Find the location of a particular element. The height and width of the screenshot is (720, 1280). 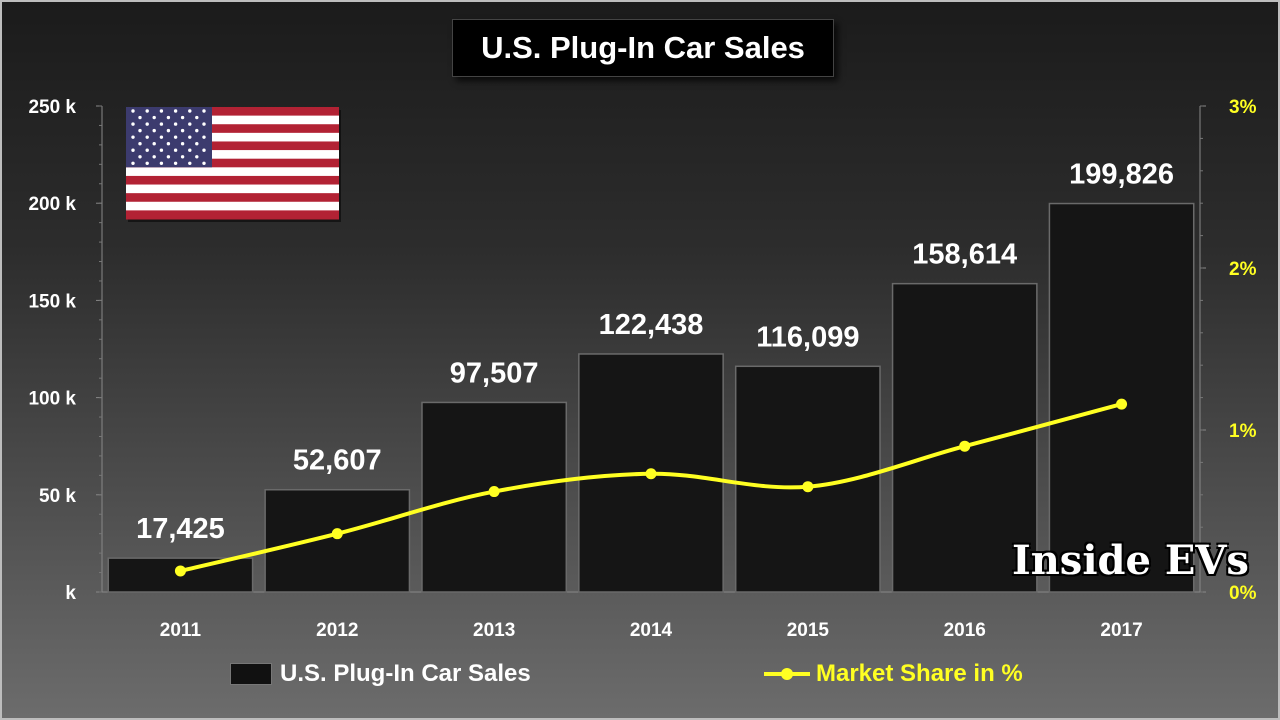

market-share-point-2016 is located at coordinates (965, 446).